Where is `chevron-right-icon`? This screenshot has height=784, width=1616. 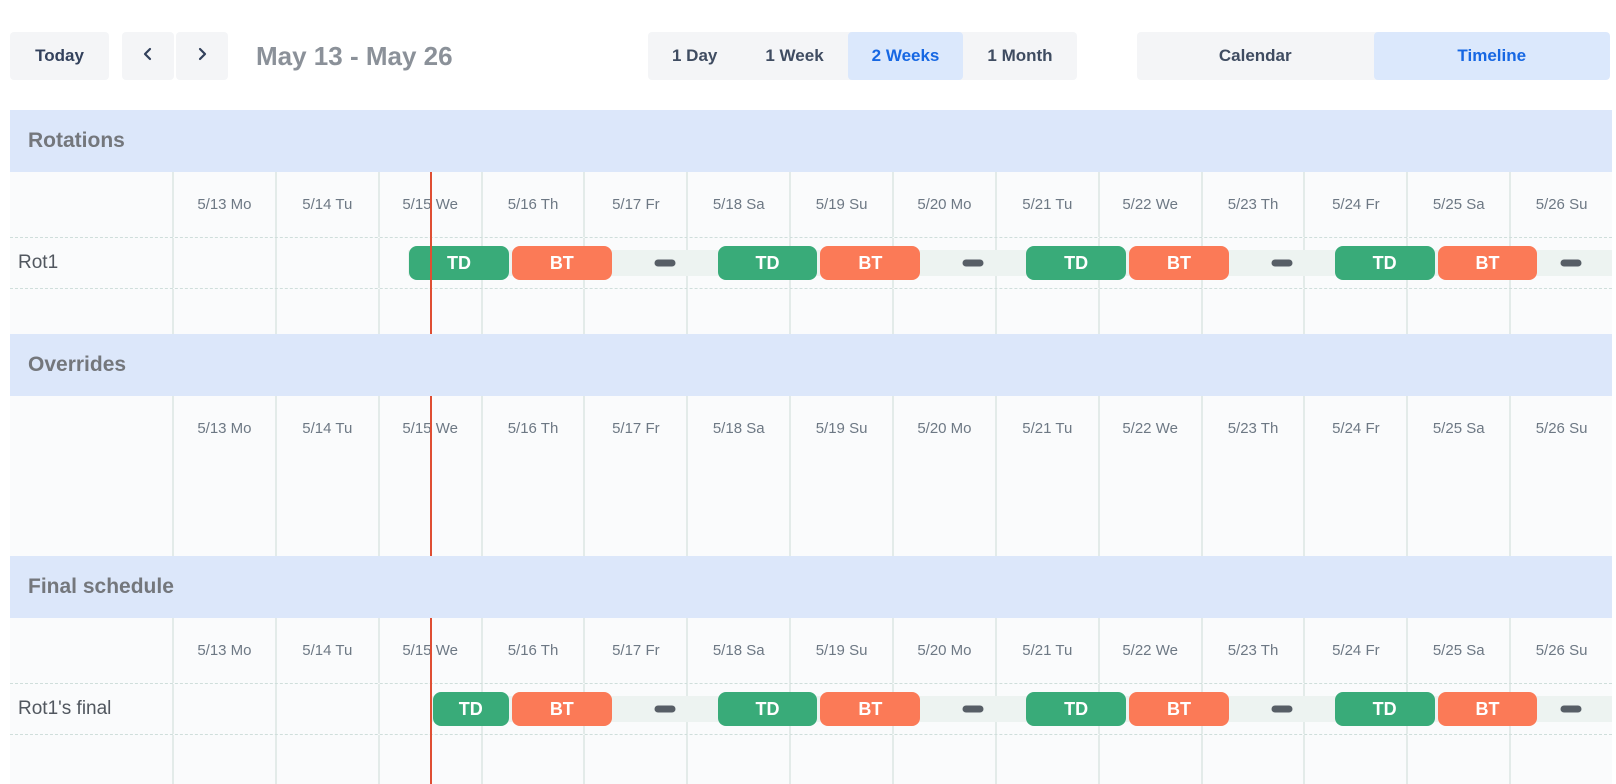
chevron-right-icon is located at coordinates (202, 56).